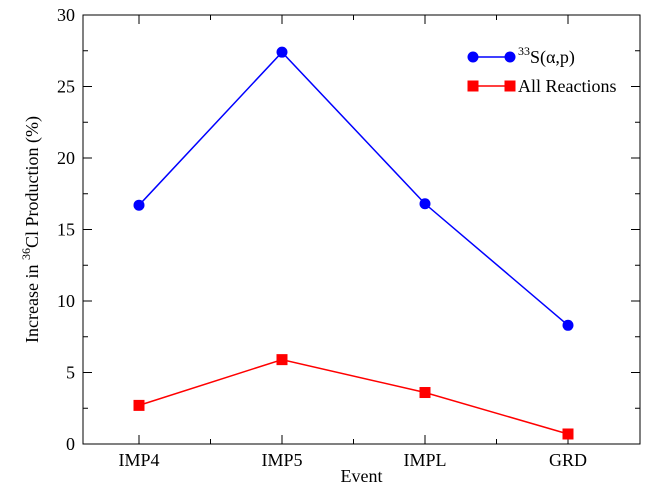 The image size is (646, 487). I want to click on x-tick-label: IMP4, so click(138, 460).